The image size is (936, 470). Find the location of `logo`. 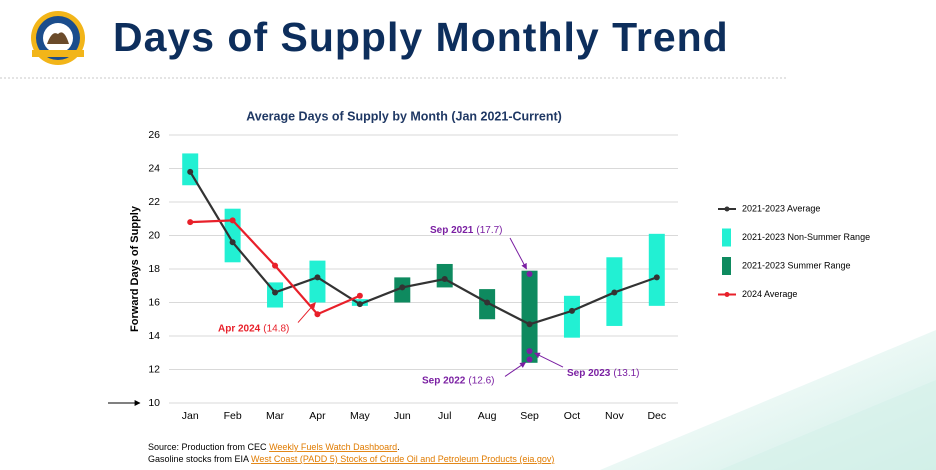

logo is located at coordinates (58, 38).